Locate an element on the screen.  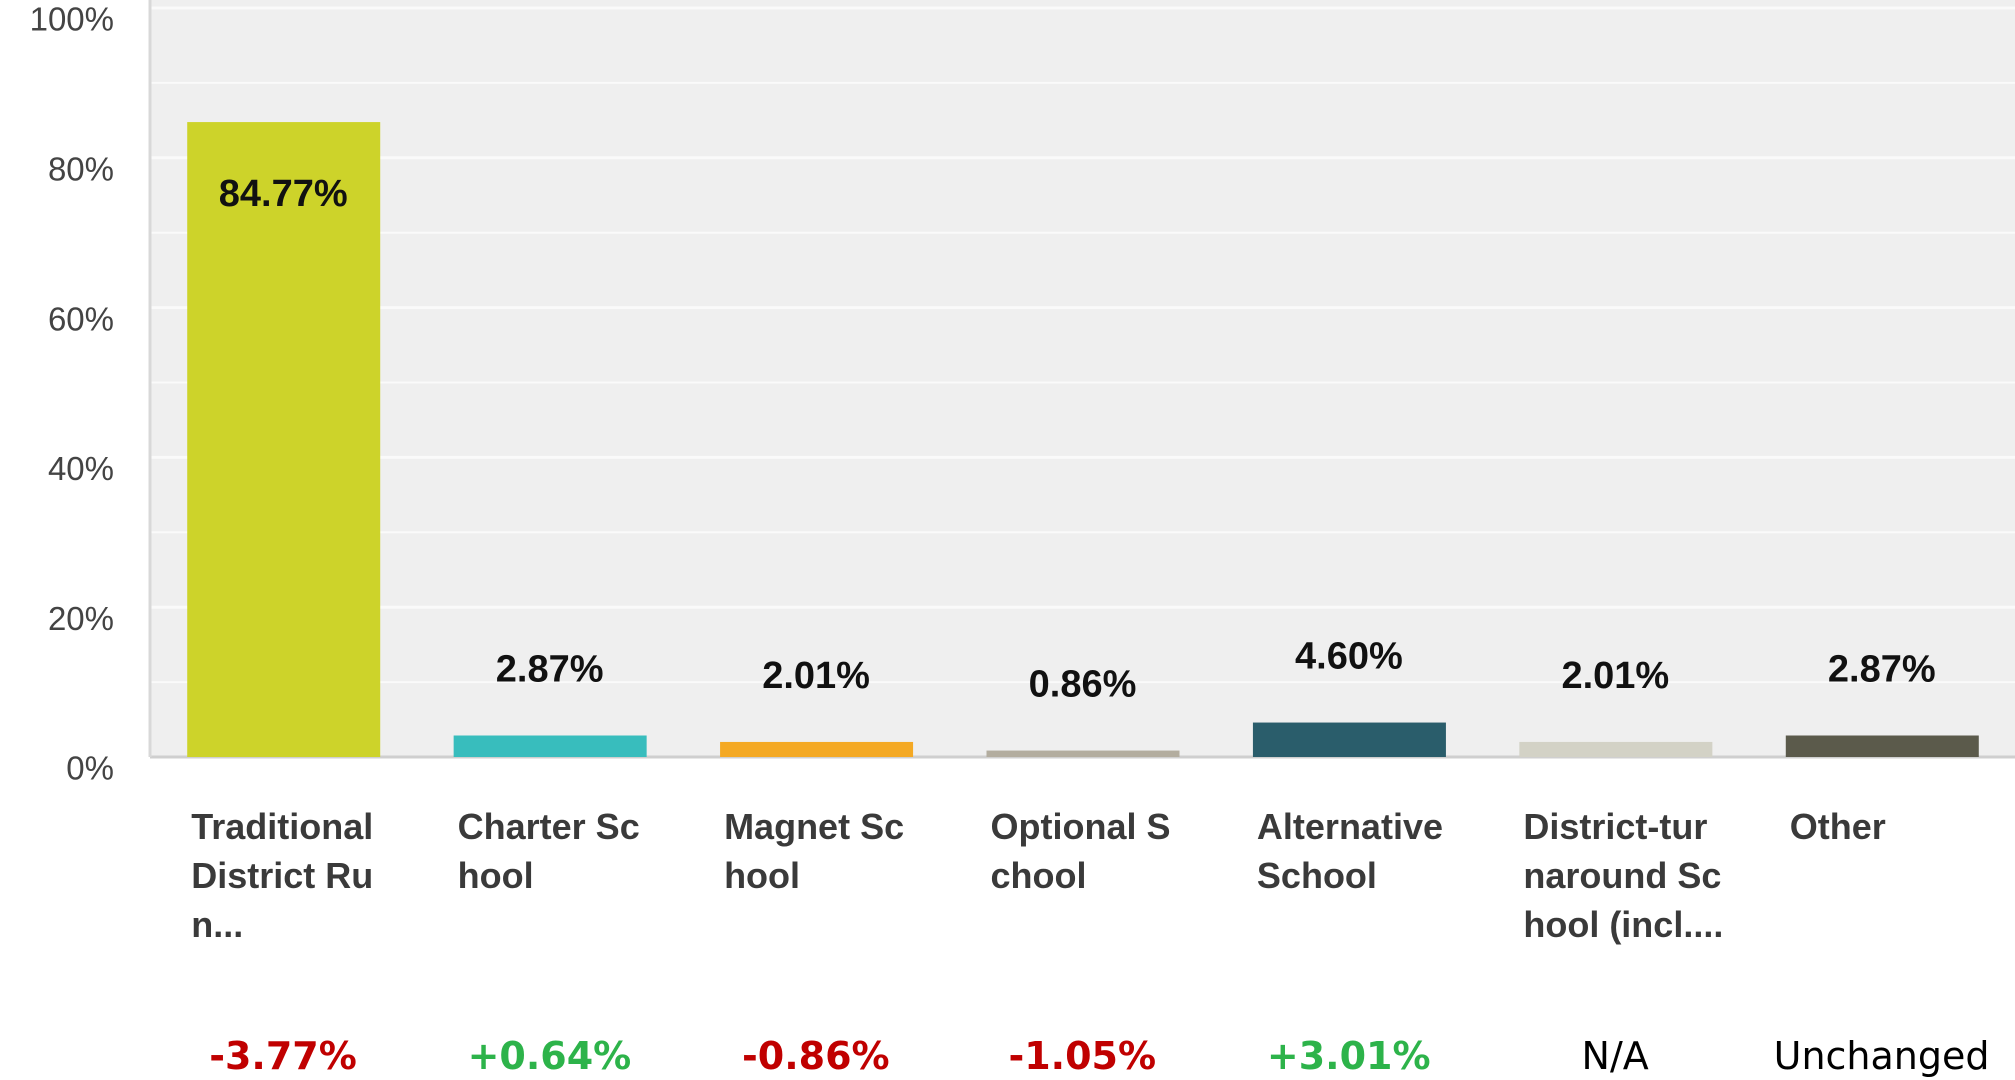
x-tick-label: Other is located at coordinates (1837, 826).